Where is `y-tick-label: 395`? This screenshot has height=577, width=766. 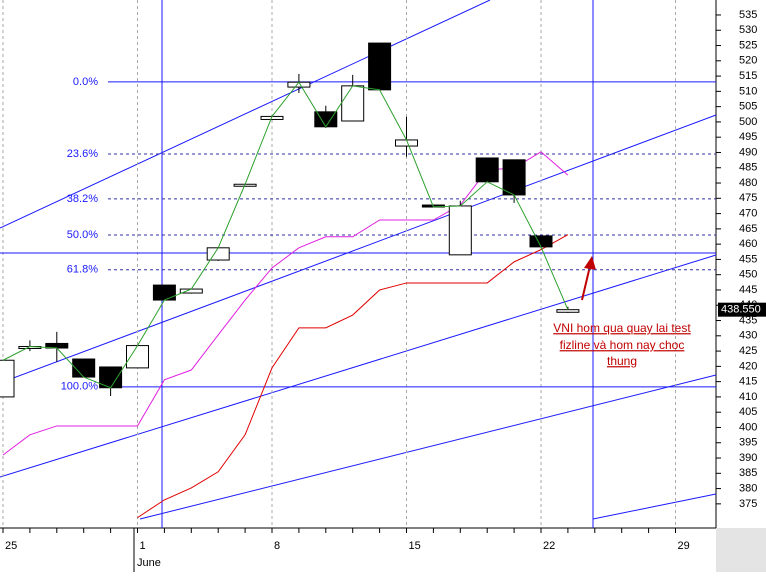 y-tick-label: 395 is located at coordinates (748, 443).